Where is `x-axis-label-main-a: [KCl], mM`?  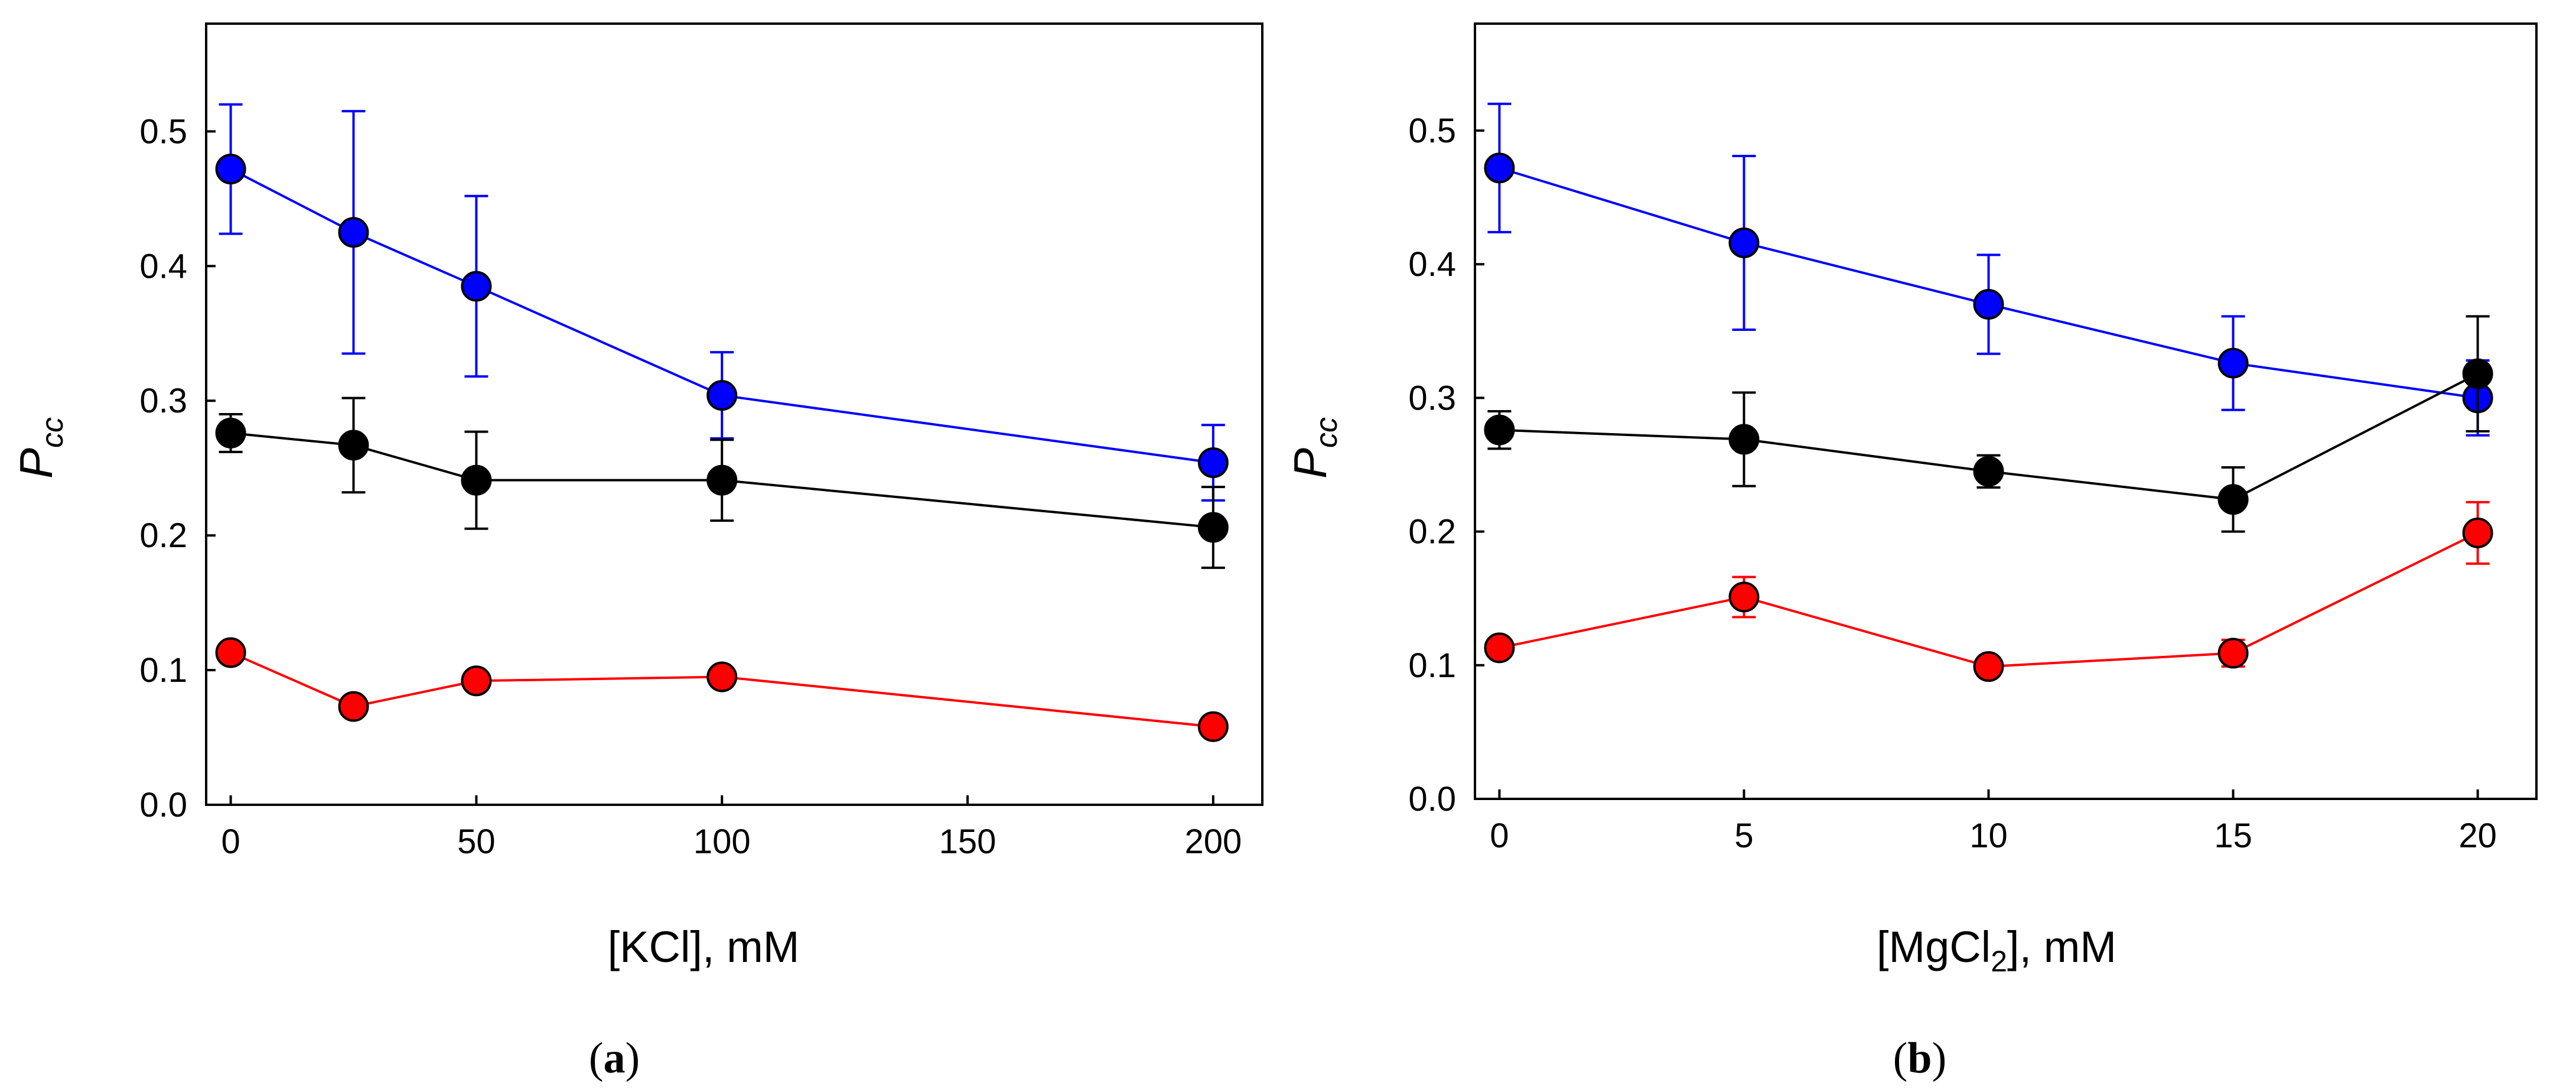 x-axis-label-main-a: [KCl], mM is located at coordinates (704, 946).